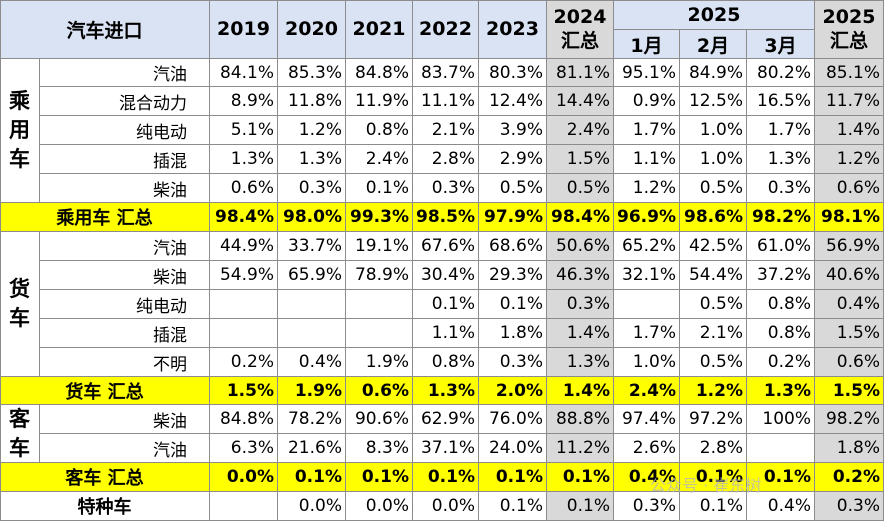  I want to click on year-header-2024-total: 2024 汇总, so click(580, 29).